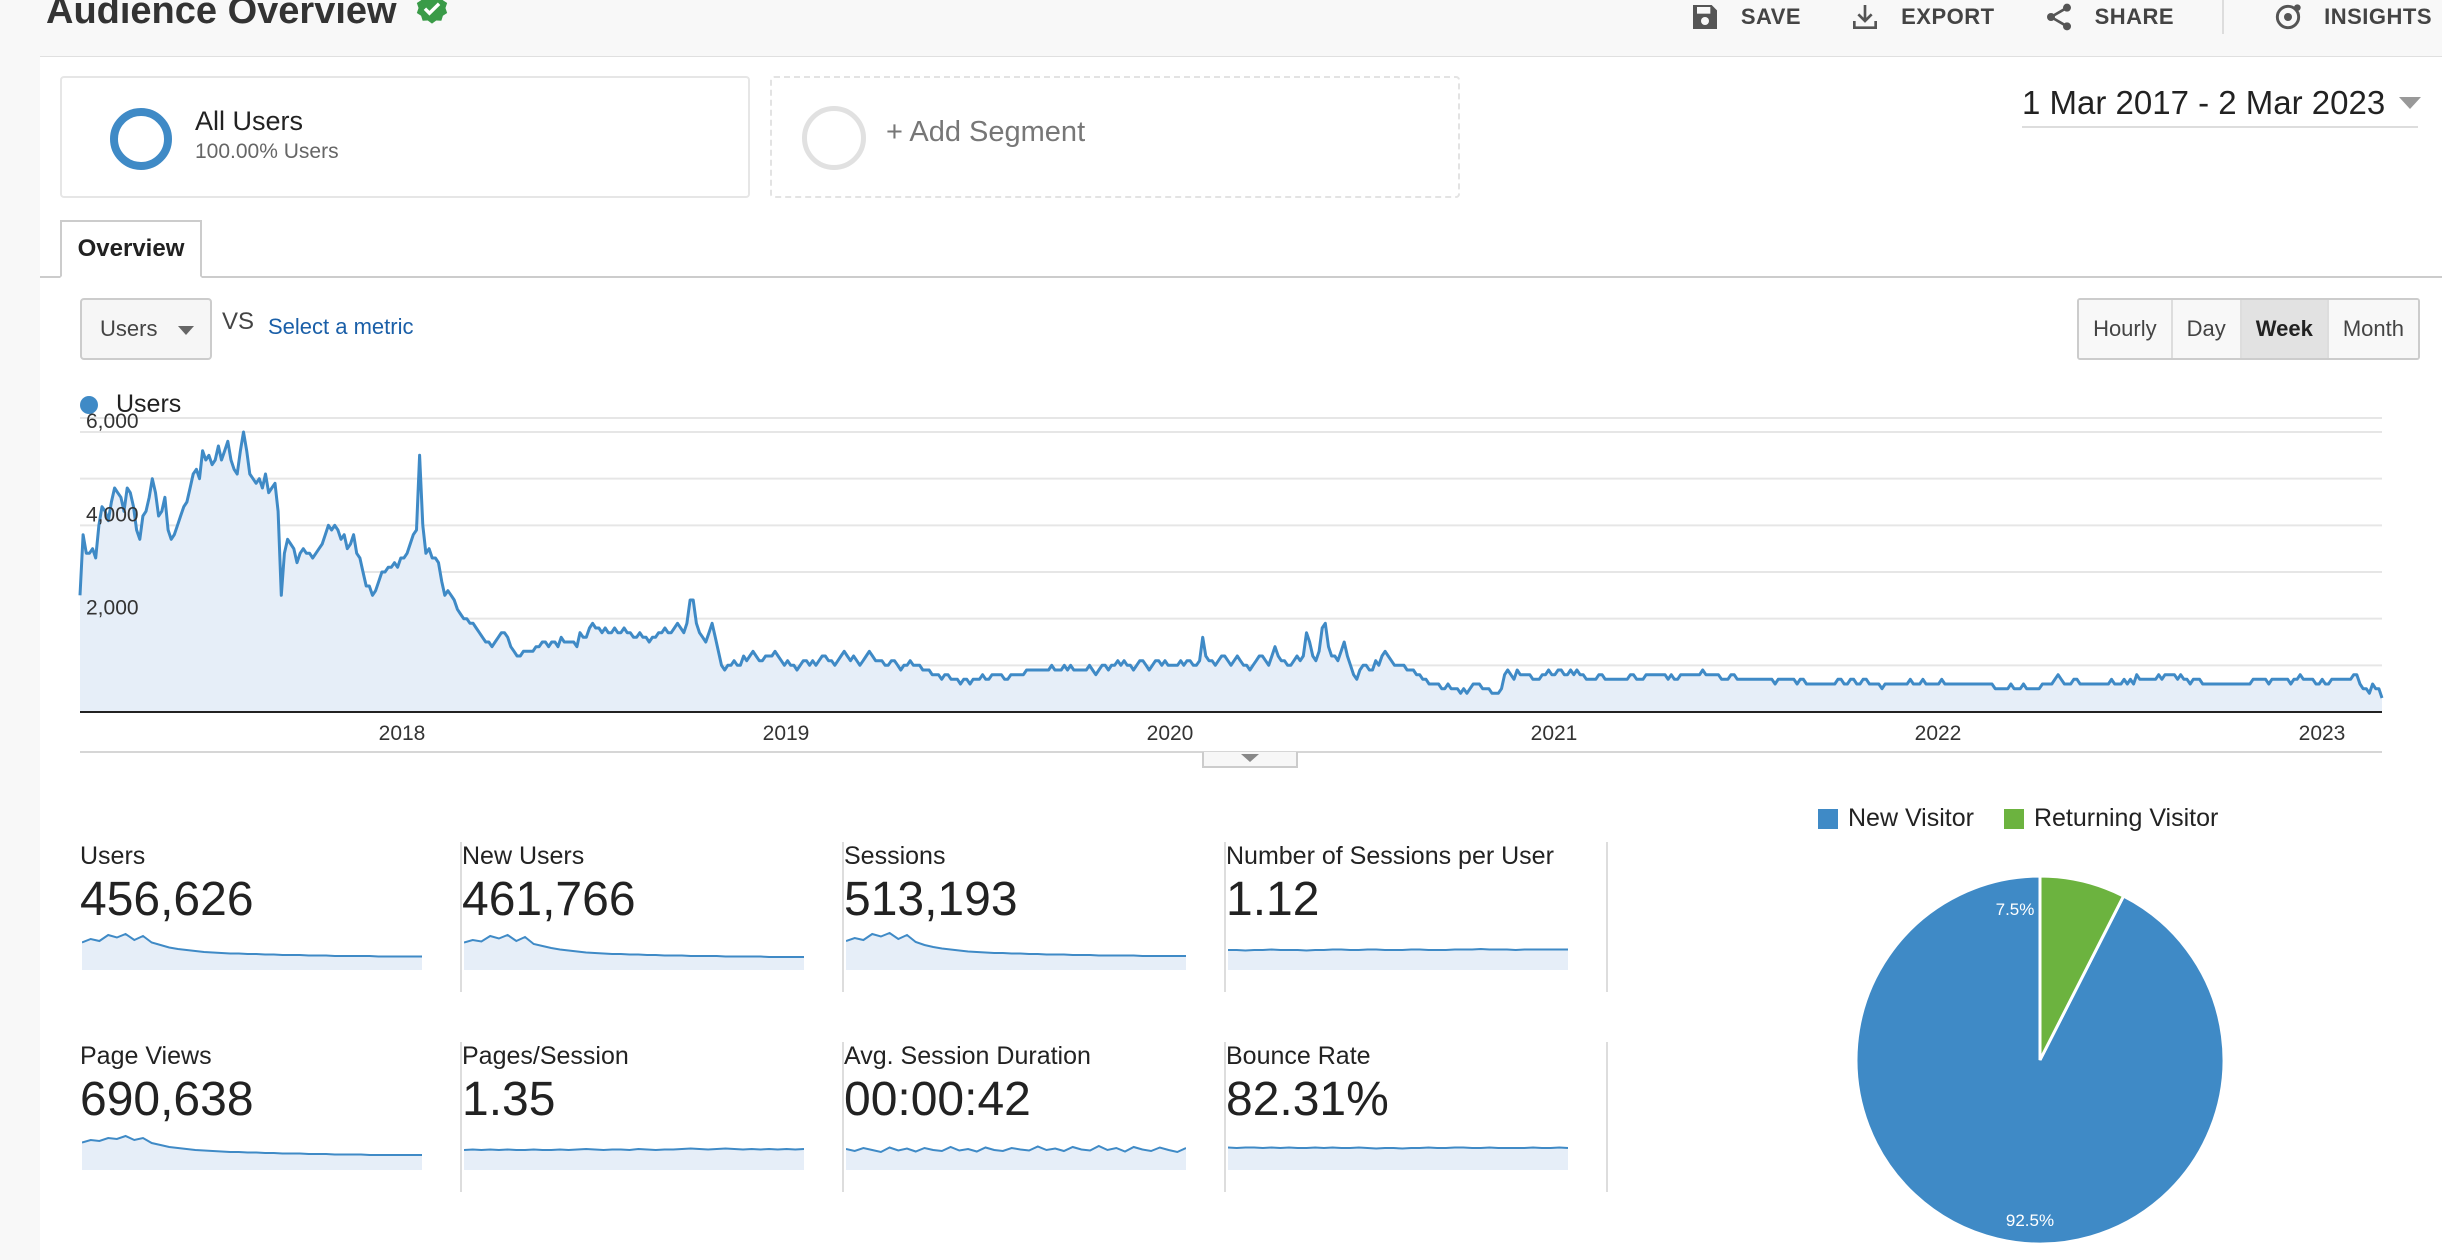 Image resolution: width=2442 pixels, height=1260 pixels. Describe the element at coordinates (271, 917) in the screenshot. I see `metric-tile: Users 456,626` at that location.